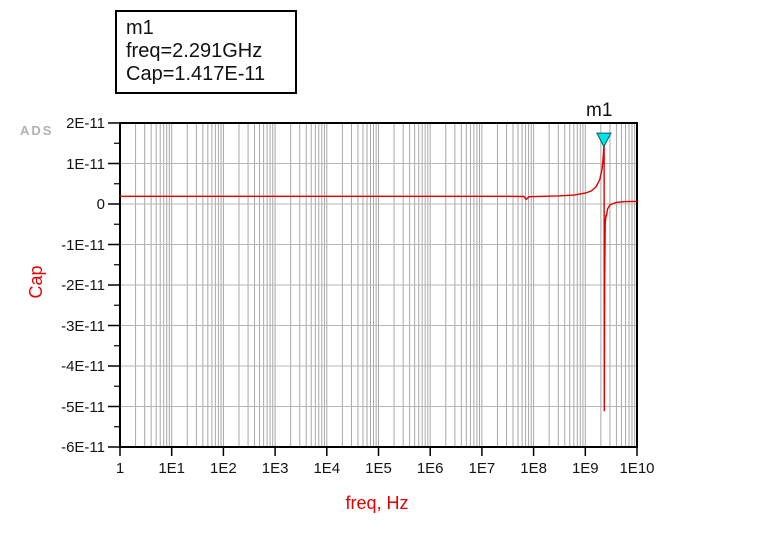 This screenshot has height=537, width=757. What do you see at coordinates (83, 285) in the screenshot?
I see `y-tick-label: -2E-11` at bounding box center [83, 285].